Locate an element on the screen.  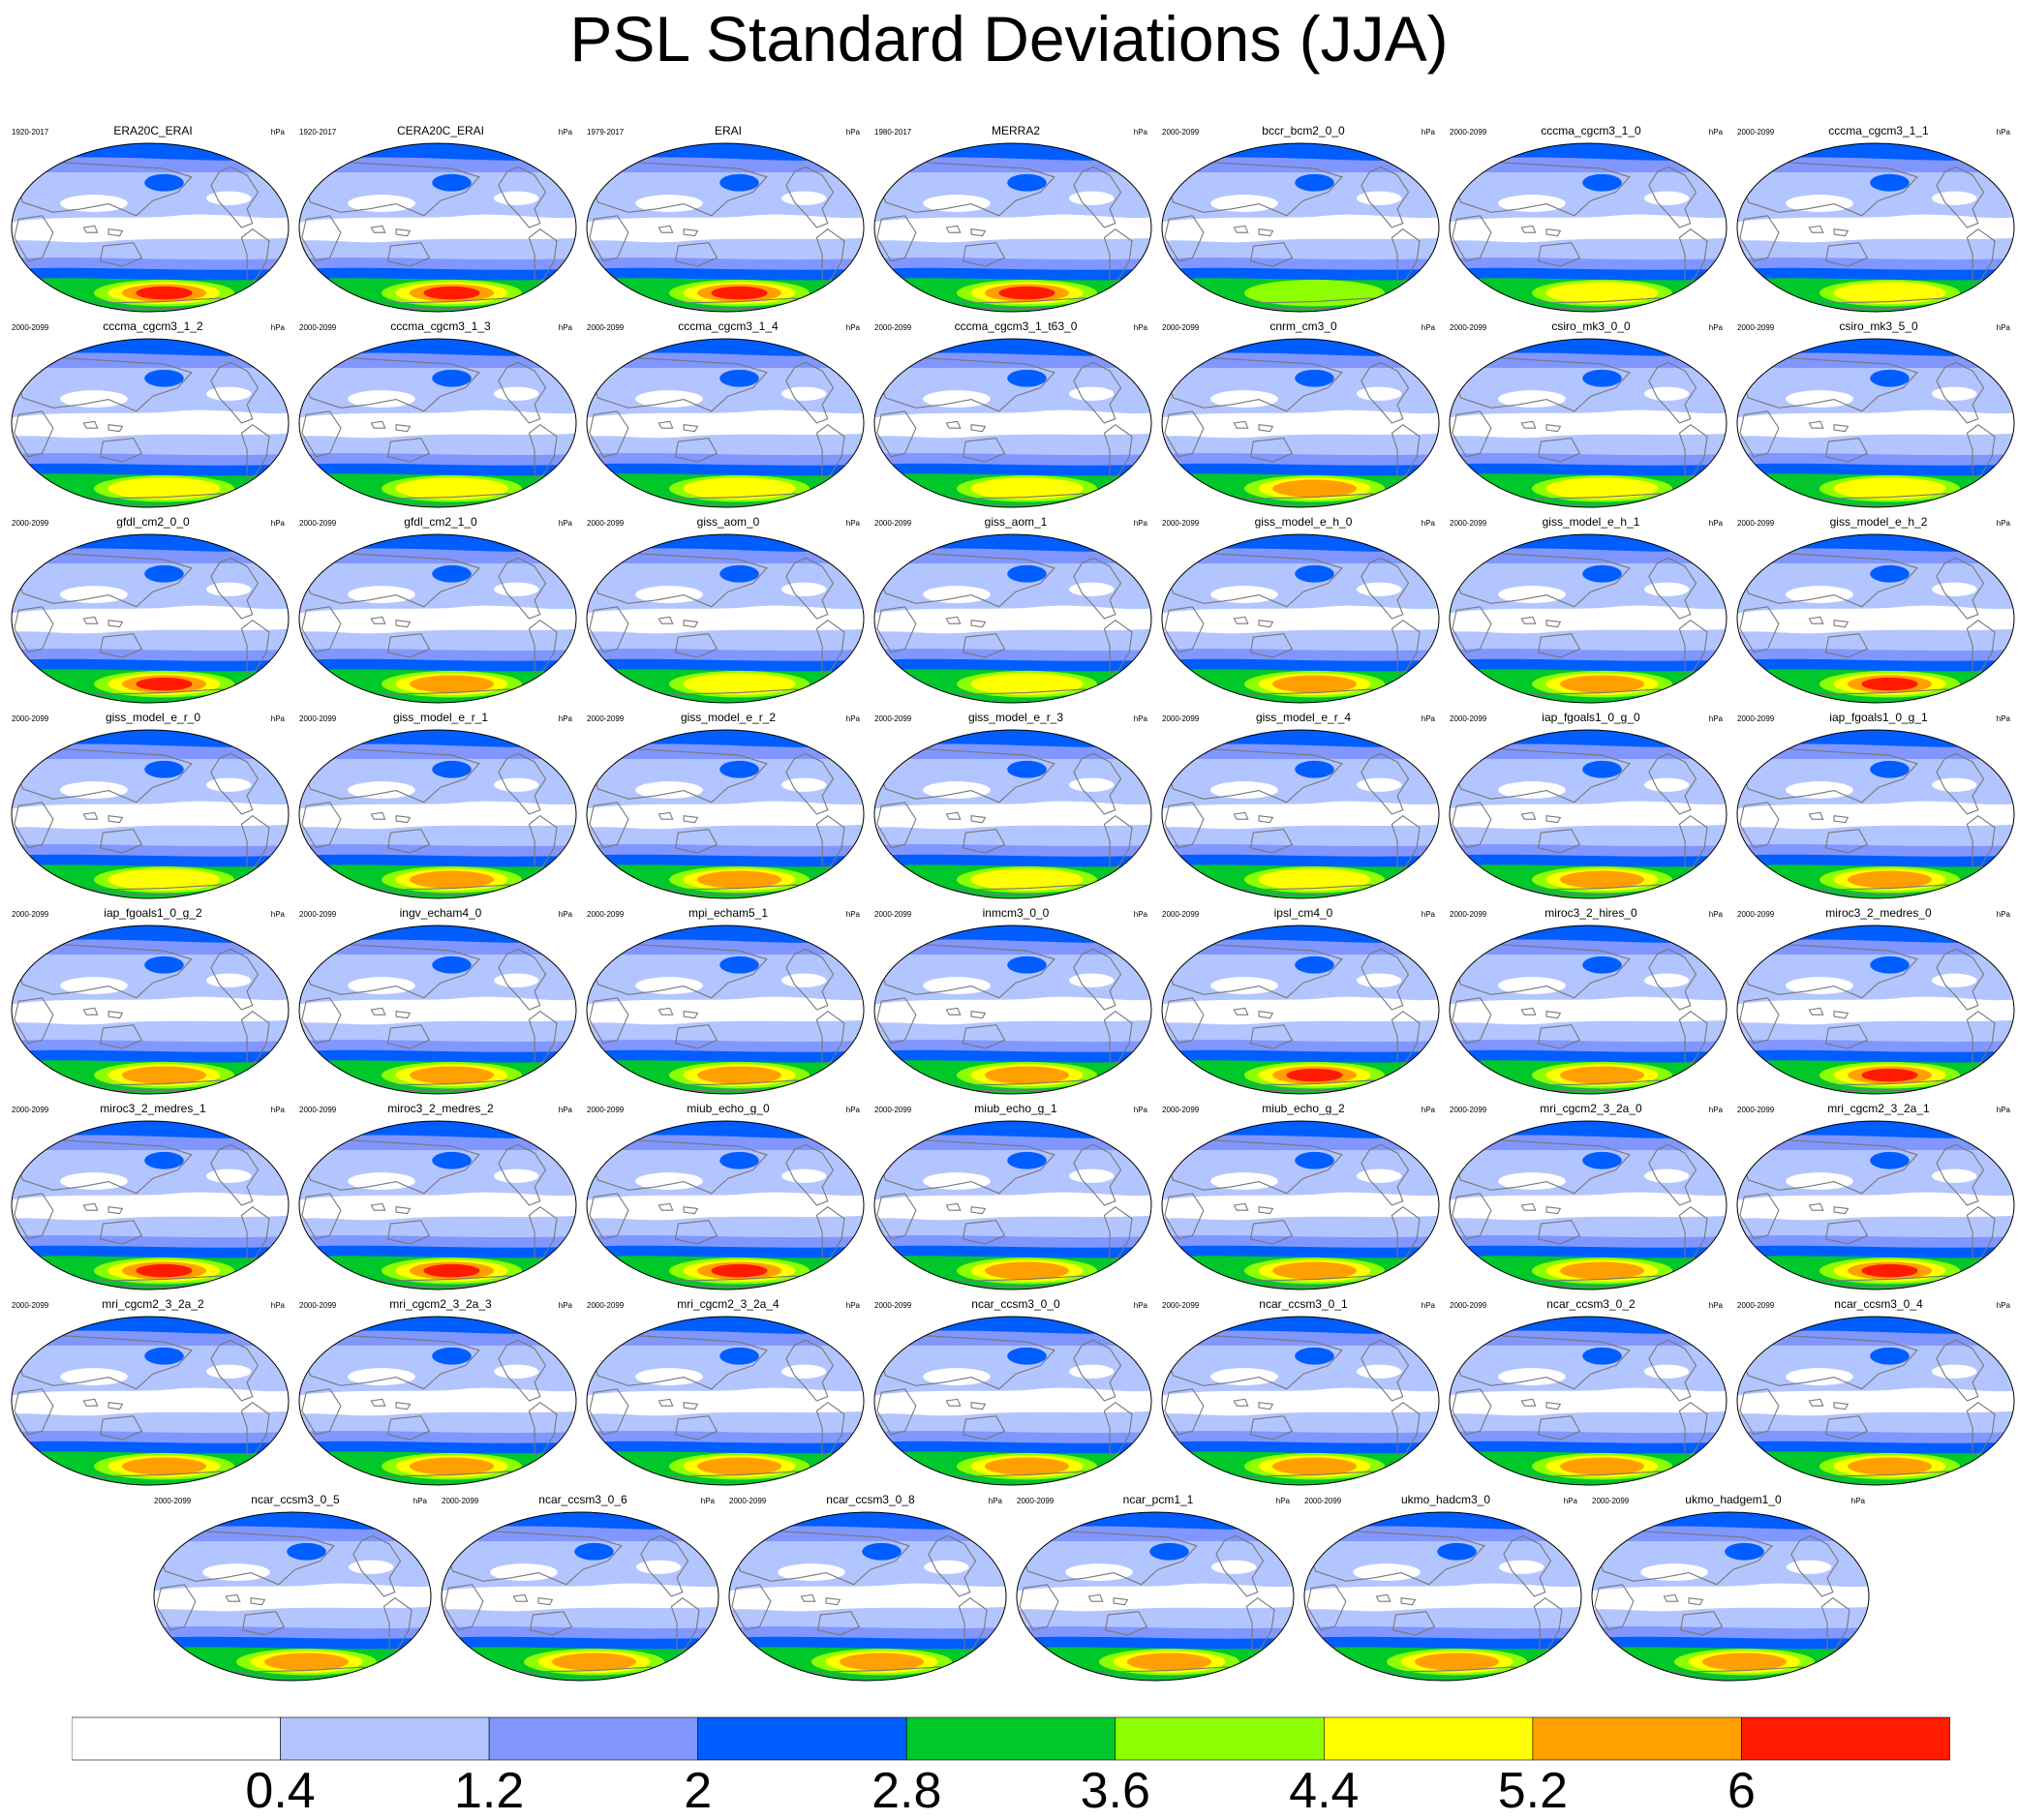
map-panel: iap_fgoals1_0_g_1 2000-2099 hPa is located at coordinates (1876, 806).